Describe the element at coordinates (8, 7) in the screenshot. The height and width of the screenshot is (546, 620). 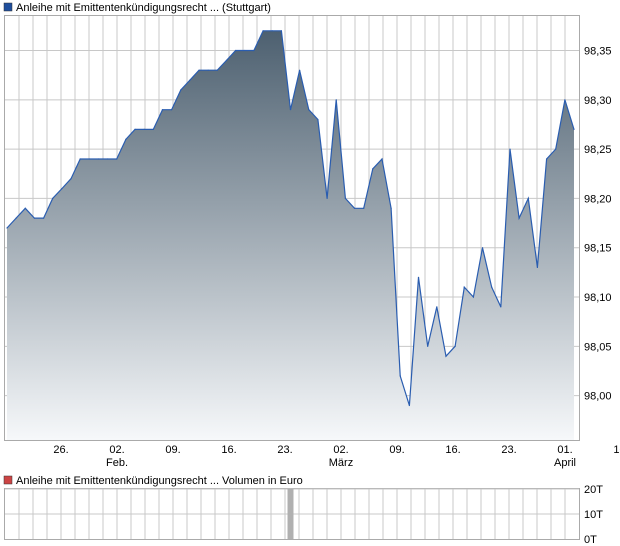
I see `price-legend-swatch` at that location.